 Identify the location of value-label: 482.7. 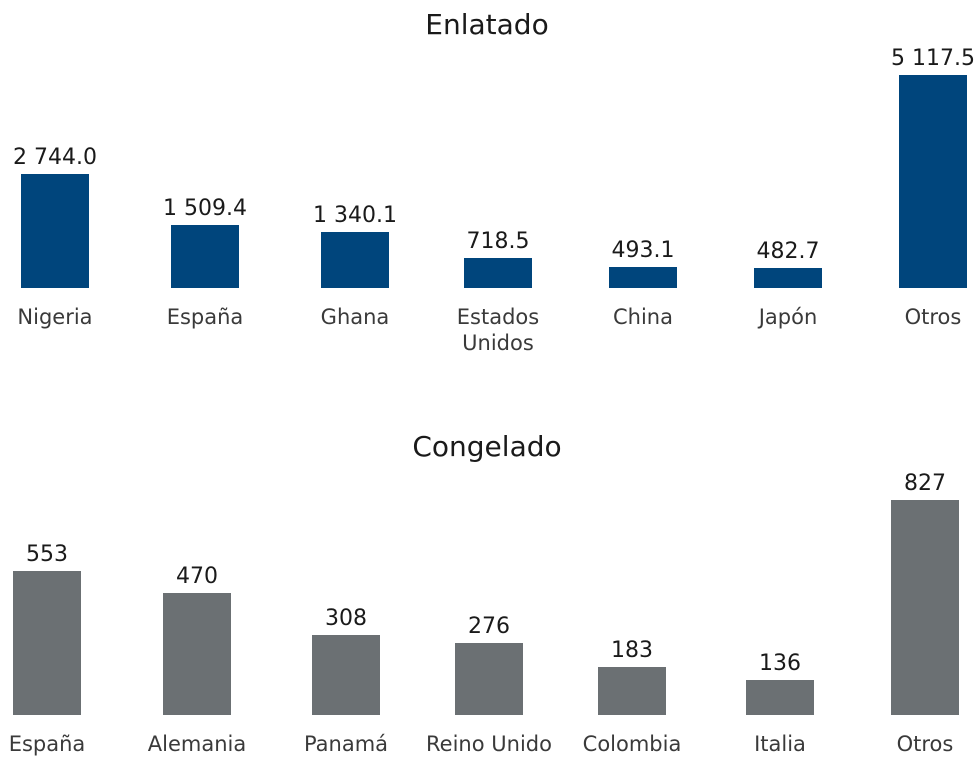
(788, 251).